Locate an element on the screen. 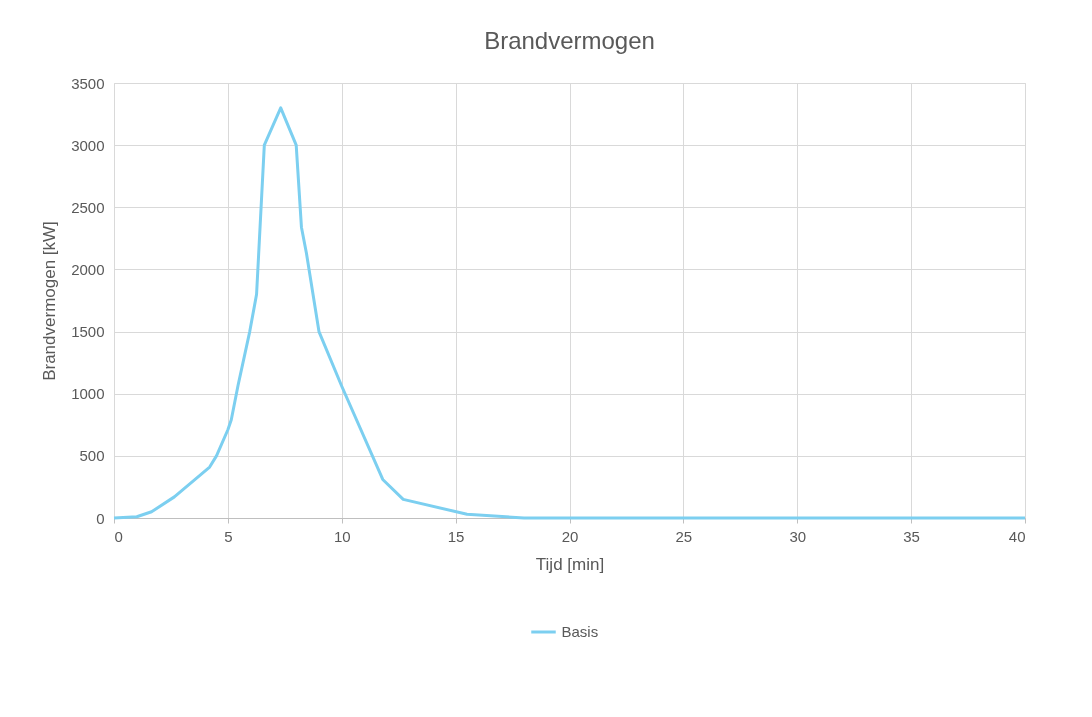  x-tick-label: 5 is located at coordinates (228, 536).